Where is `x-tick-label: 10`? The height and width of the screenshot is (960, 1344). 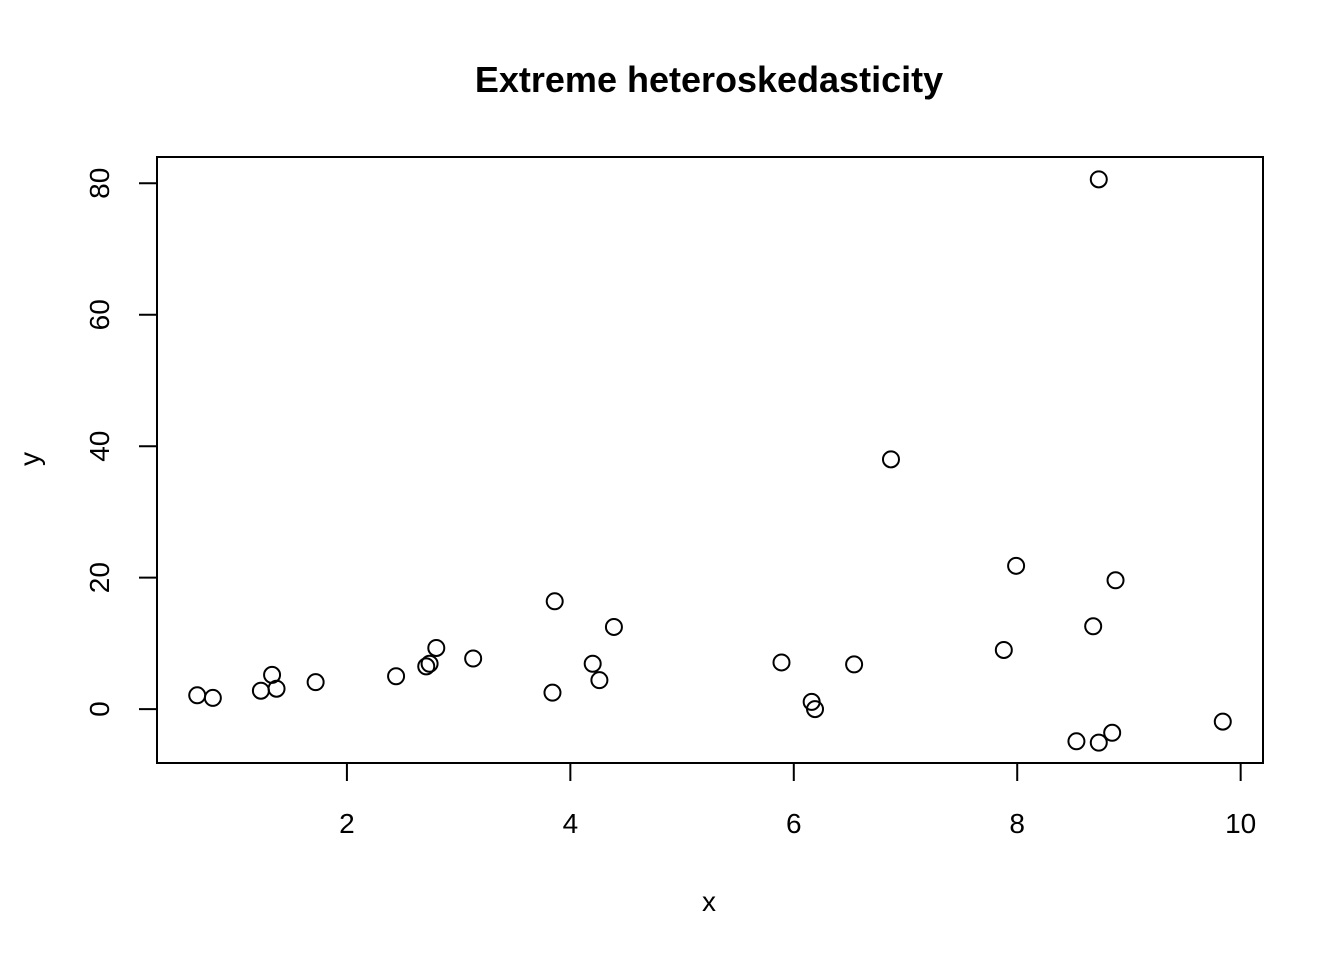
x-tick-label: 10 is located at coordinates (1240, 823).